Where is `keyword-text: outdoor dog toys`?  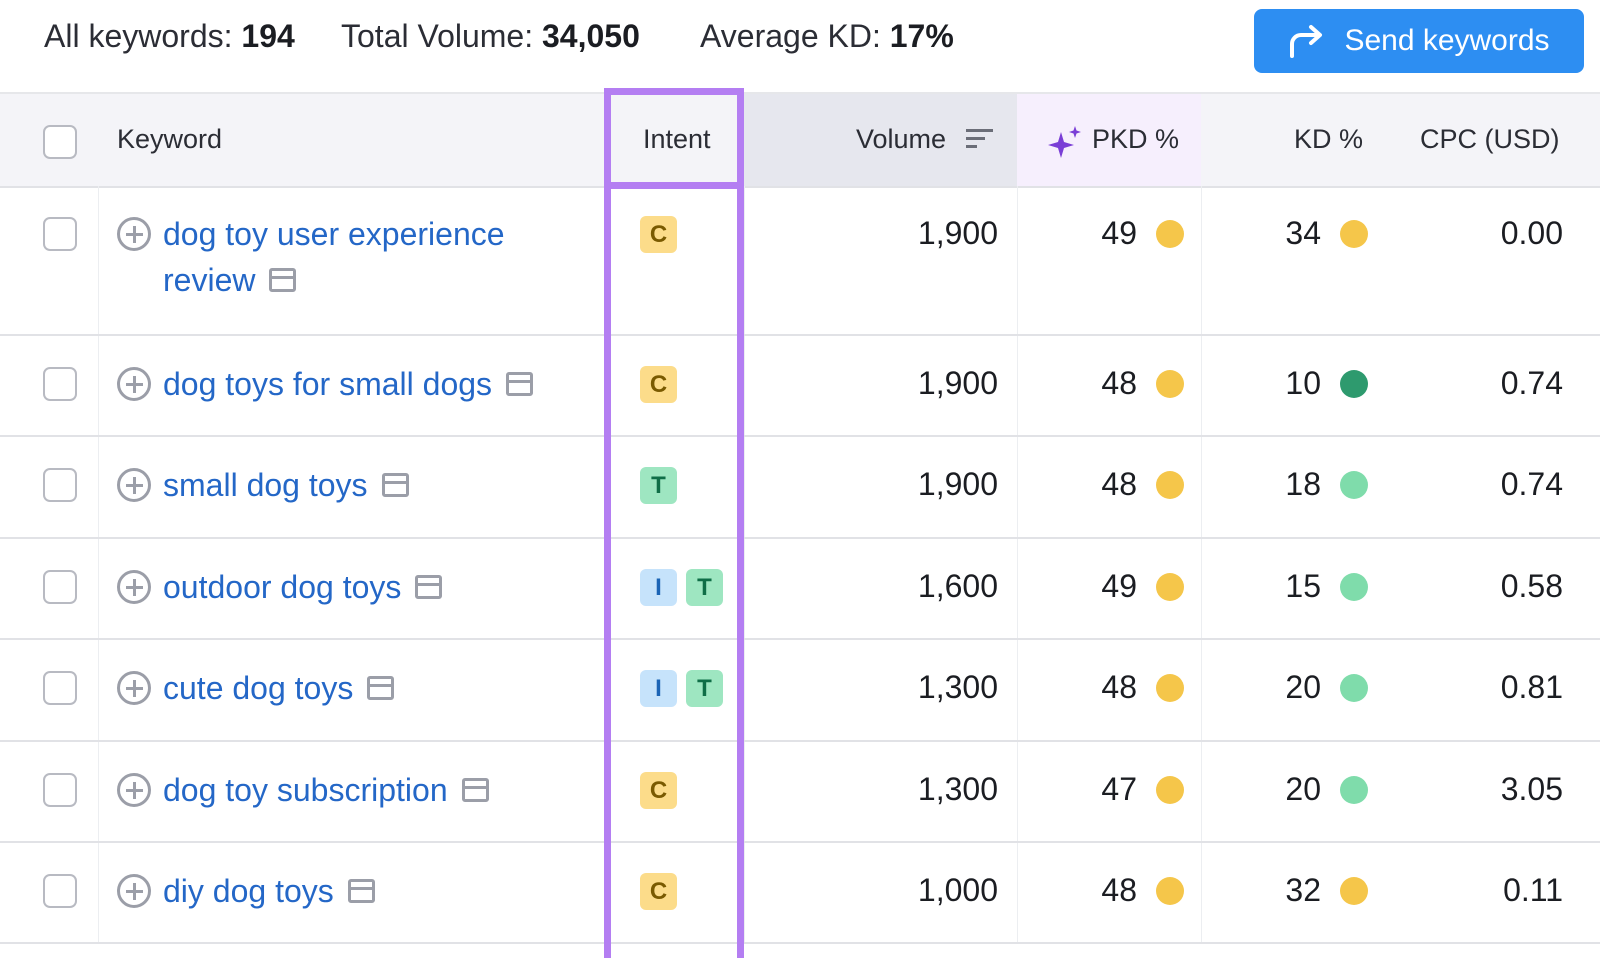 keyword-text: outdoor dog toys is located at coordinates (282, 587).